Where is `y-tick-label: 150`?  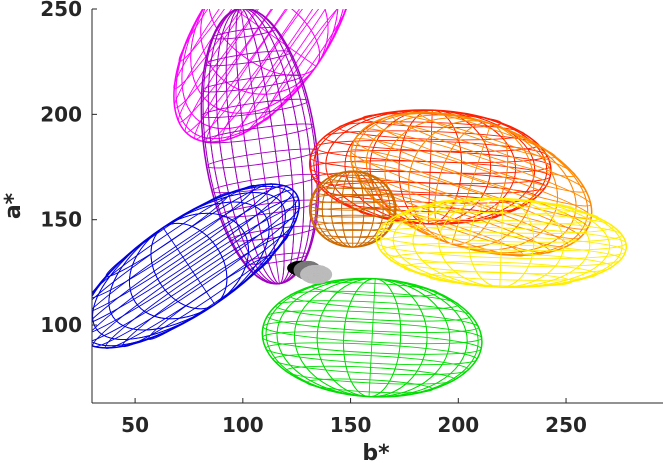 y-tick-label: 150 is located at coordinates (61, 220).